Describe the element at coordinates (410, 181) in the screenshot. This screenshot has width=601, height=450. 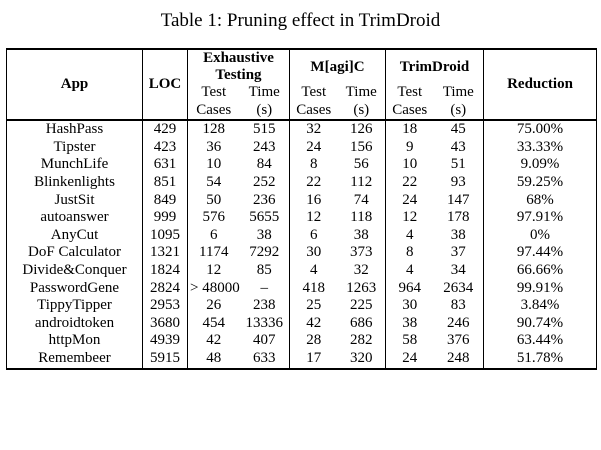
I see `trimdroid-test-cases-cell: 22` at that location.